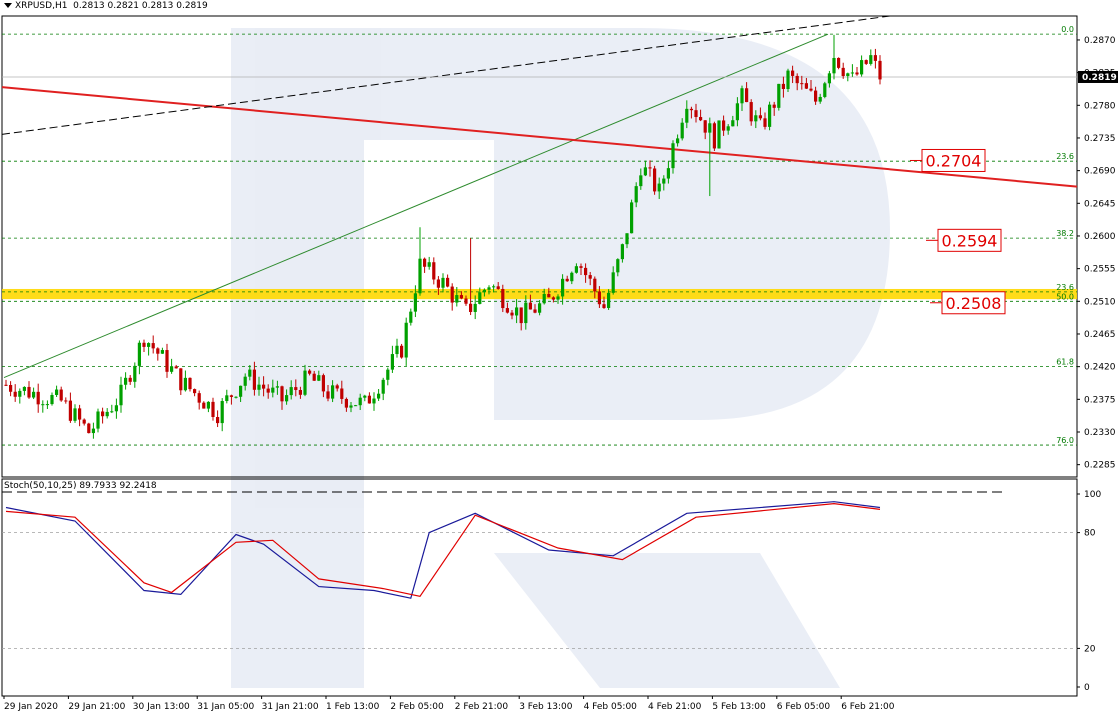 The height and width of the screenshot is (720, 1119). What do you see at coordinates (8, 5) in the screenshot?
I see `dropdown-triangle-icon` at bounding box center [8, 5].